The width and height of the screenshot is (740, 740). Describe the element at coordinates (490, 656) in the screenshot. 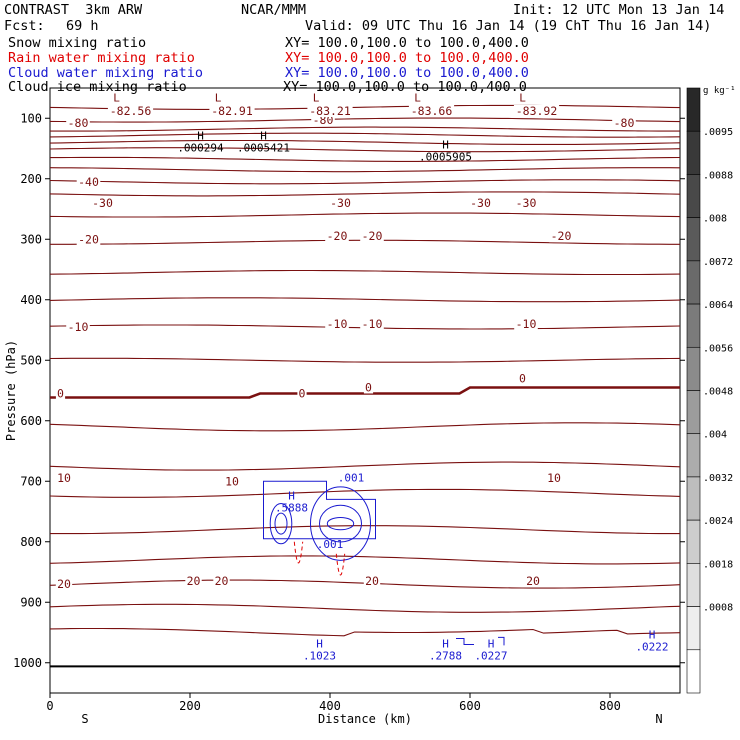

I see `cloud-water-value: .0227` at that location.